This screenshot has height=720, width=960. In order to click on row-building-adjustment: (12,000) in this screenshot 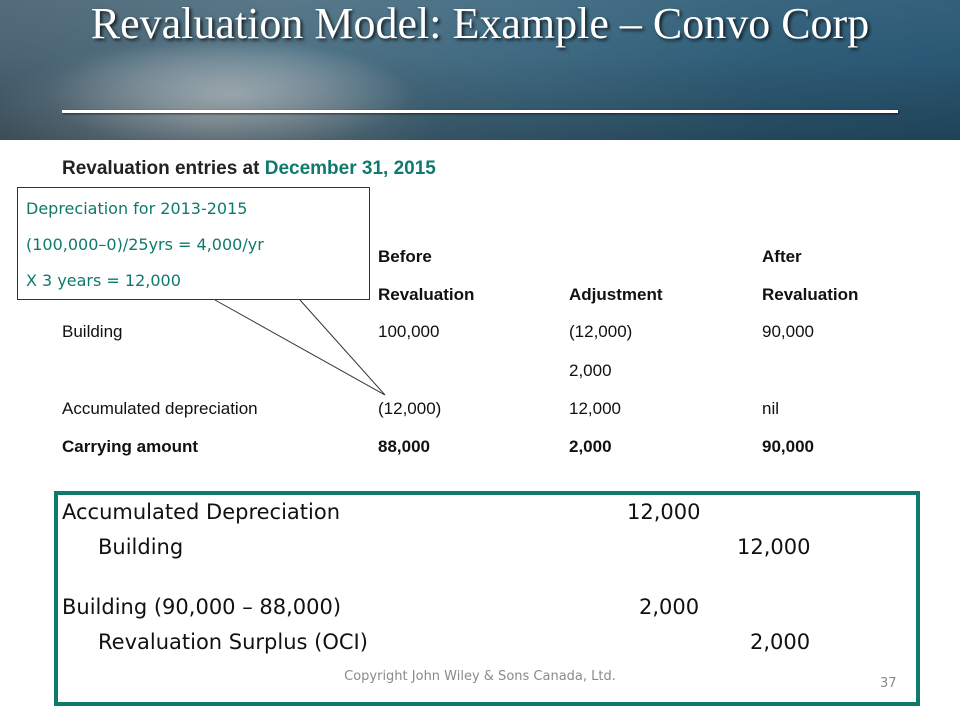, I will do `click(601, 331)`.